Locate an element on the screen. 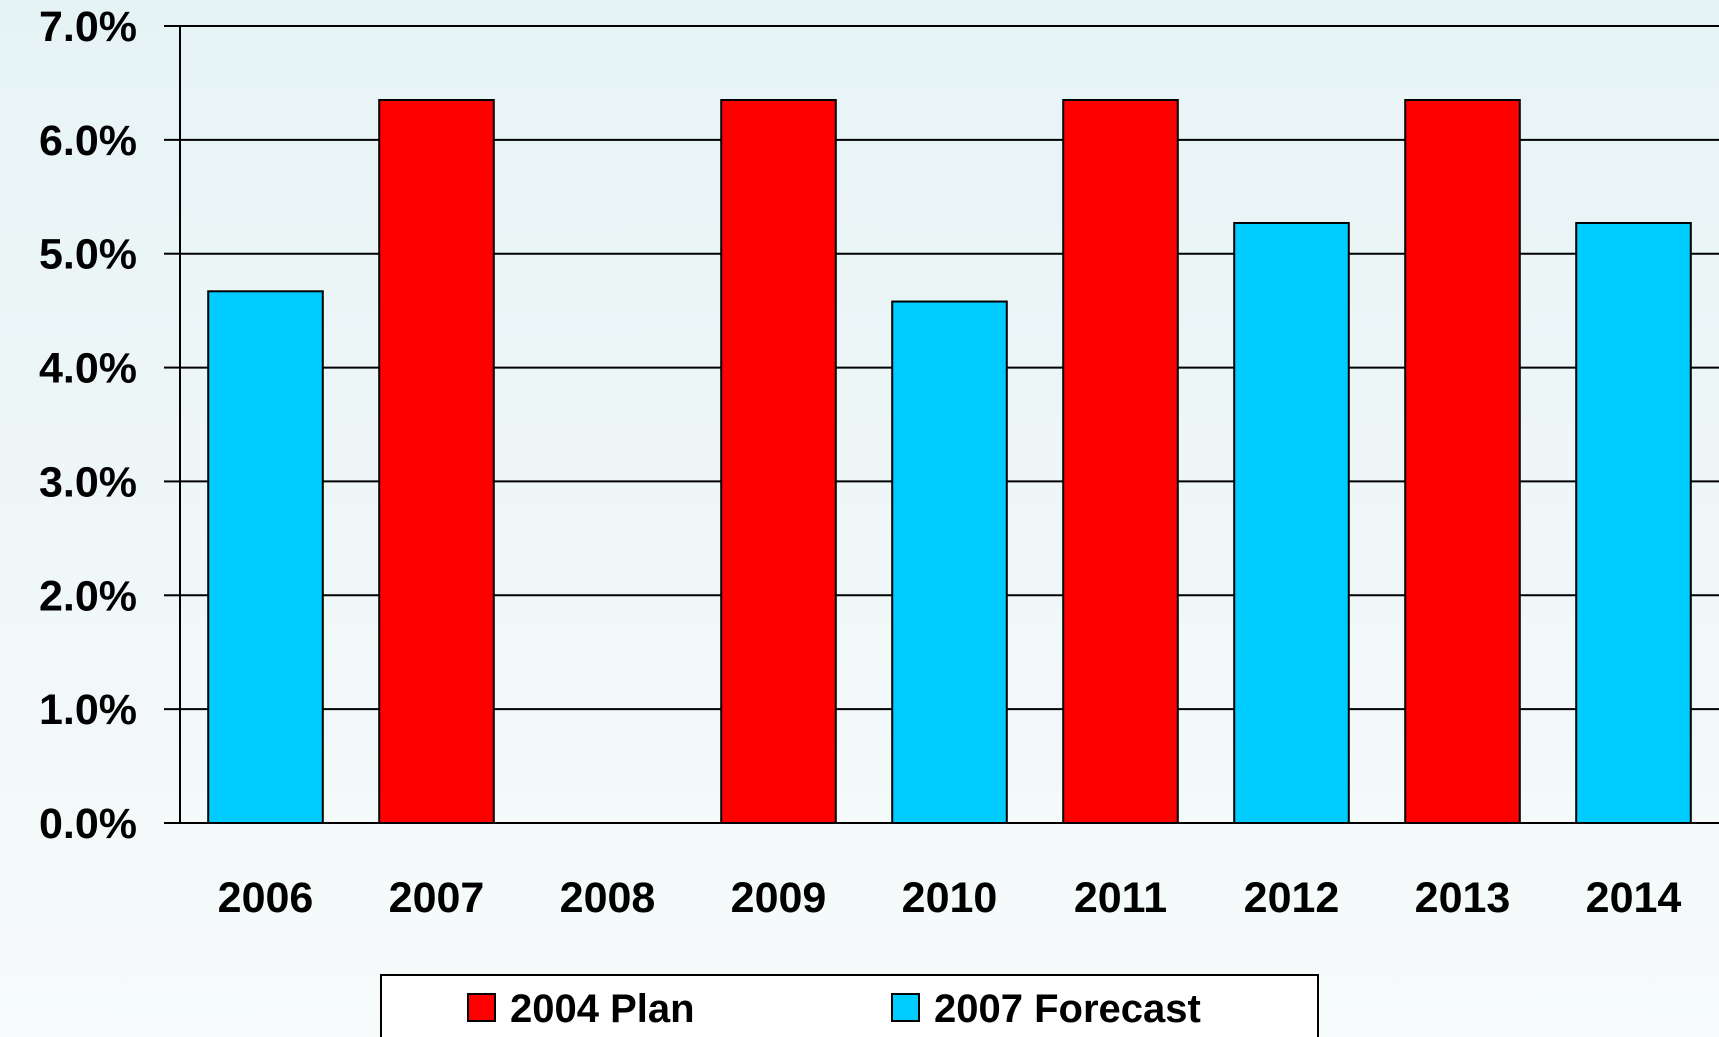  bar-plan-2007 is located at coordinates (436, 461).